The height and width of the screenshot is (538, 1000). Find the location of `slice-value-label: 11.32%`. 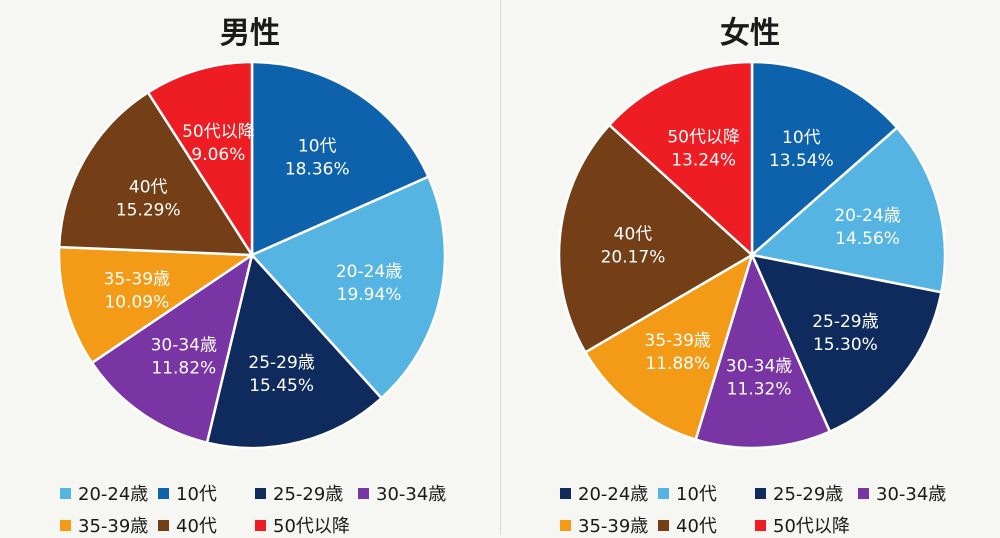

slice-value-label: 11.32% is located at coordinates (759, 389).